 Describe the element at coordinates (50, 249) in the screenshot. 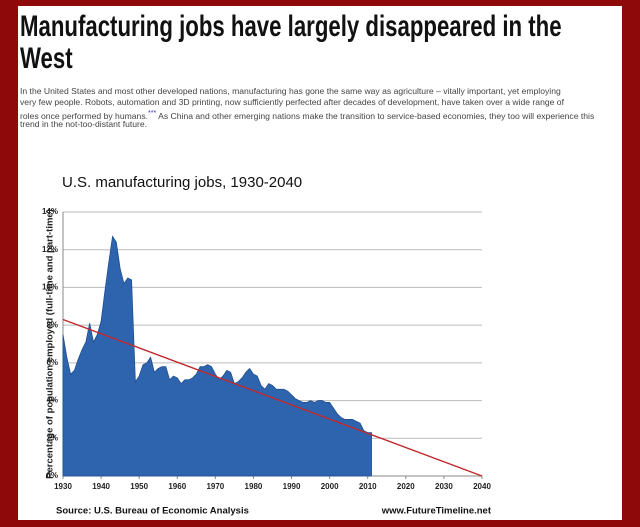

I see `y-tick-label: 12%` at that location.